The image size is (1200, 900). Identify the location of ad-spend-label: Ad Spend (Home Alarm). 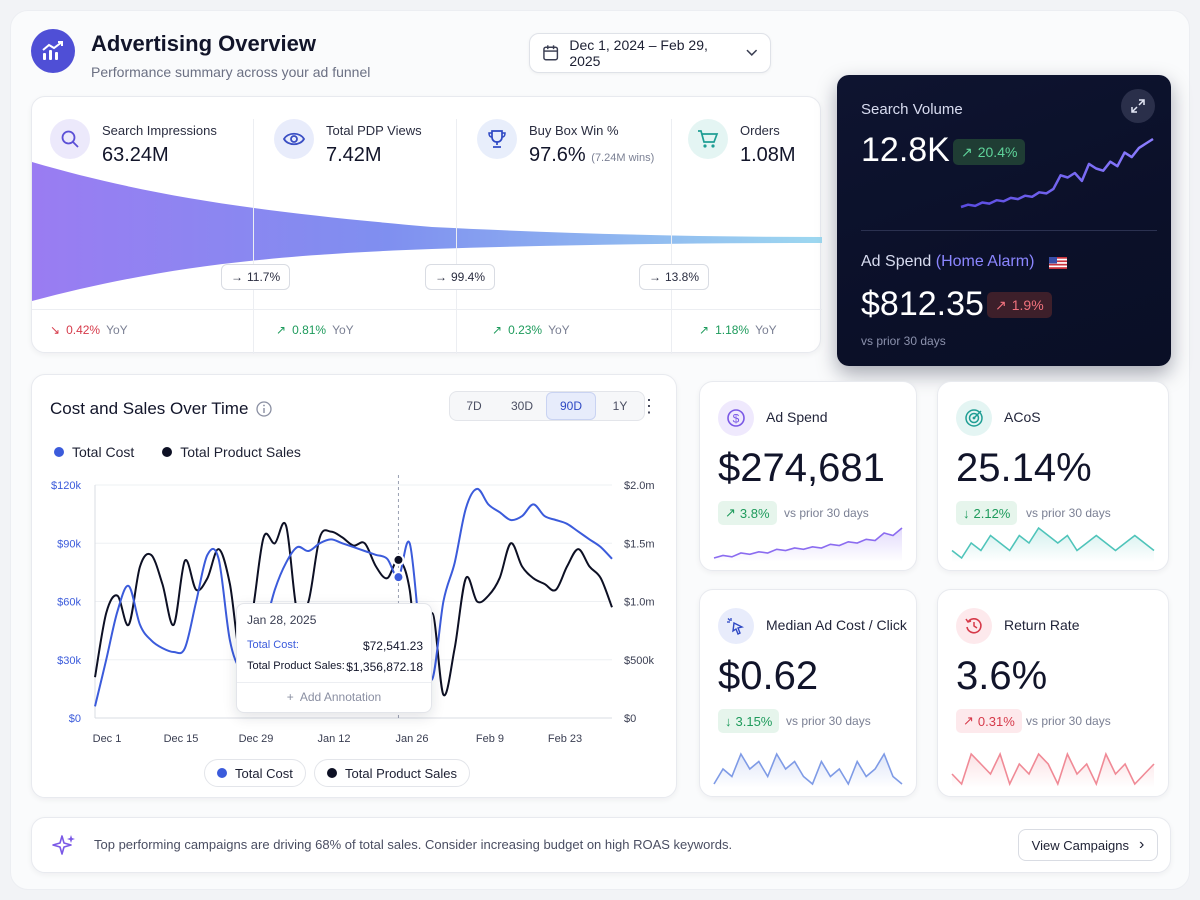
(948, 261).